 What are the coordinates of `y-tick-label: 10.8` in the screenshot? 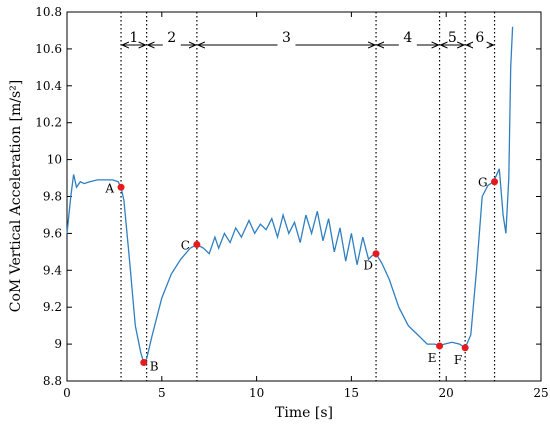 It's located at (48, 12).